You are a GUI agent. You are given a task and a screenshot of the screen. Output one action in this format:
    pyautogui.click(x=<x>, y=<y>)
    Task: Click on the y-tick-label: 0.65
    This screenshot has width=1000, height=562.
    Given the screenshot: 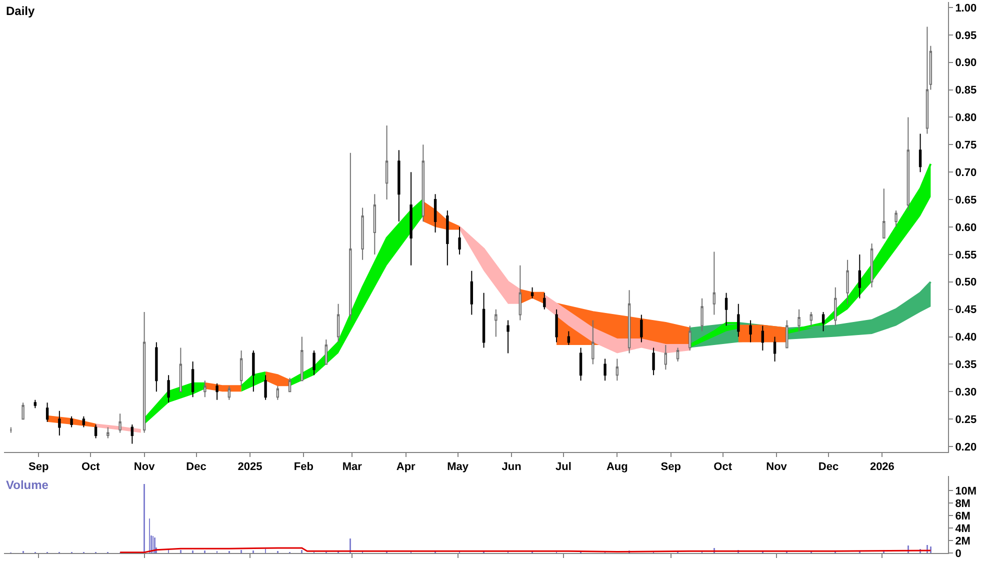 What is the action you would take?
    pyautogui.click(x=966, y=200)
    